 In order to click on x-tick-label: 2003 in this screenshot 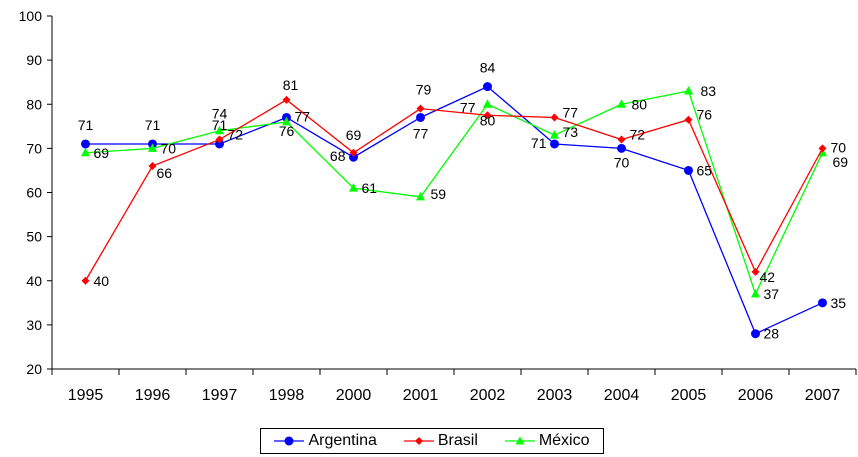, I will do `click(555, 395)`.